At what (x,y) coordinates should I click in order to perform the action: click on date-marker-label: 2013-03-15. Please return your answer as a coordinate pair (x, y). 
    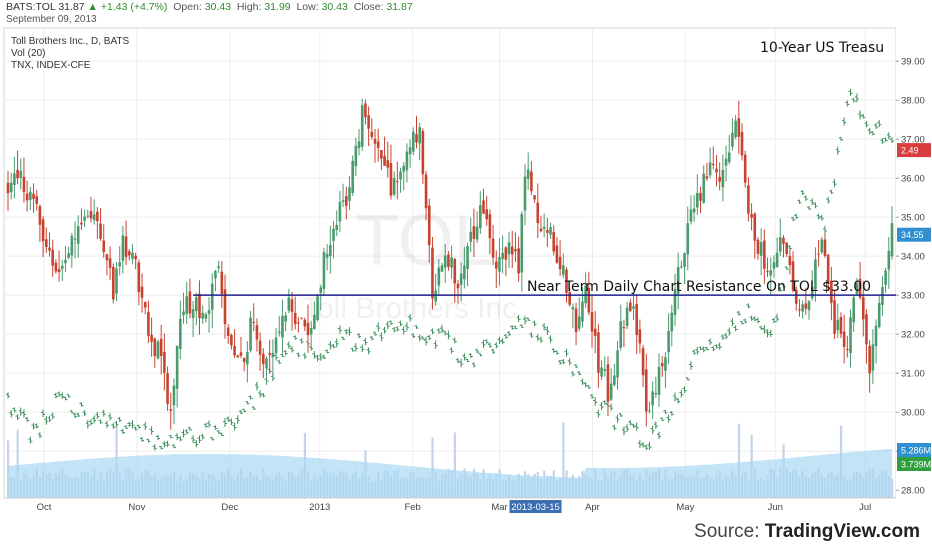
    Looking at the image, I should click on (535, 507).